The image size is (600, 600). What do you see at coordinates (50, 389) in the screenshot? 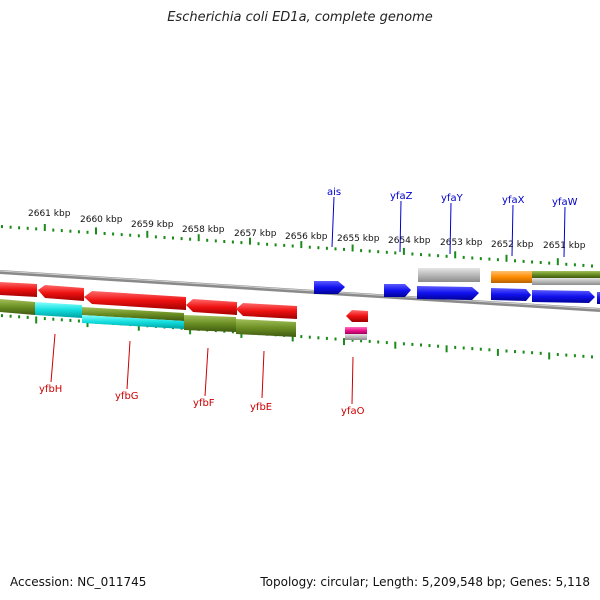
I see `gene-label-yfbH: yfbH` at bounding box center [50, 389].